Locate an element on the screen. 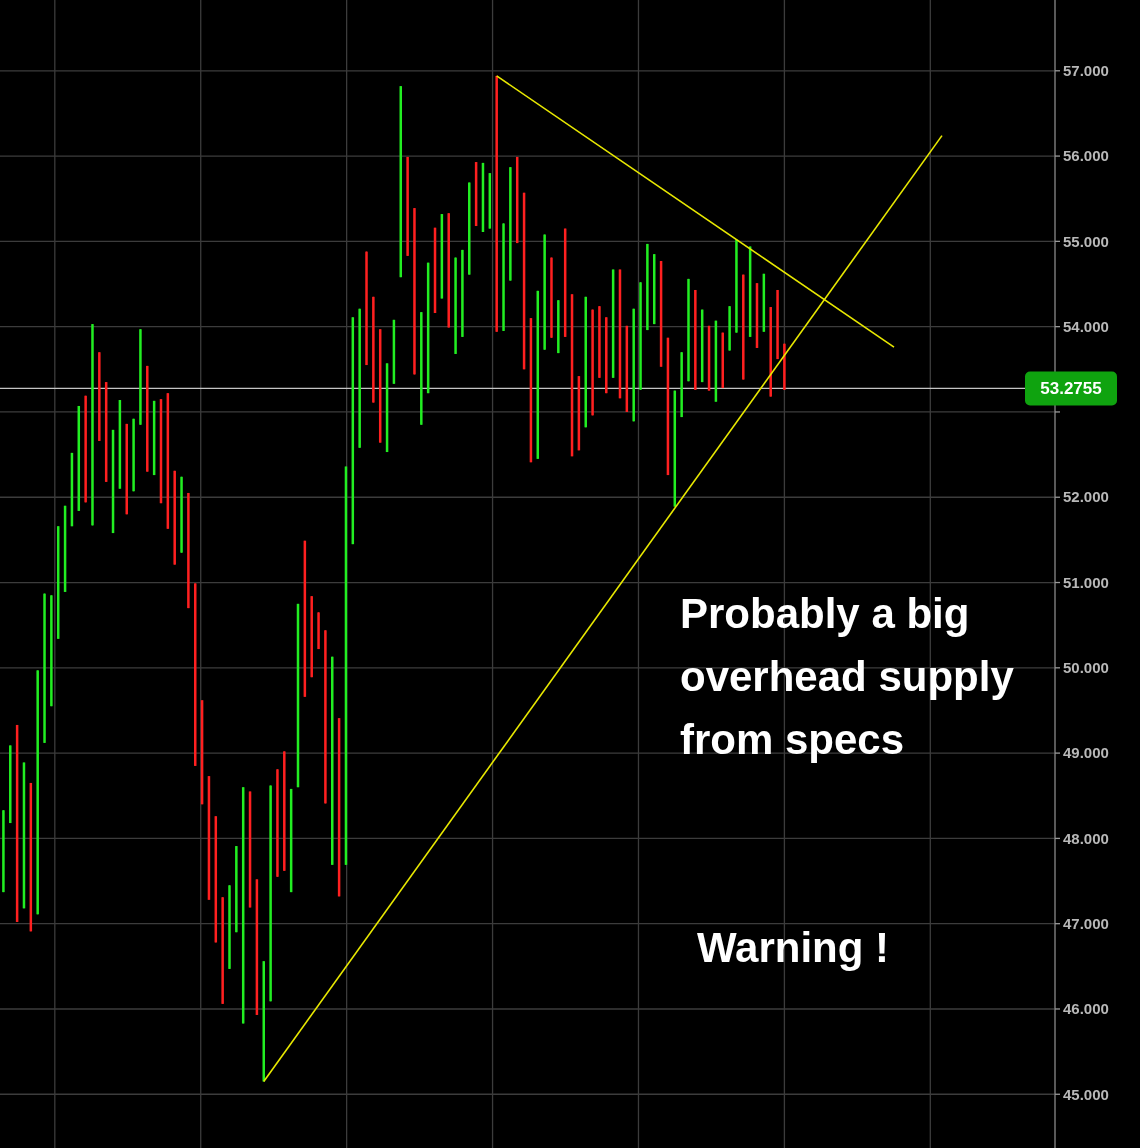 The image size is (1140, 1148). y-tick-label: 54.000 is located at coordinates (1086, 326).